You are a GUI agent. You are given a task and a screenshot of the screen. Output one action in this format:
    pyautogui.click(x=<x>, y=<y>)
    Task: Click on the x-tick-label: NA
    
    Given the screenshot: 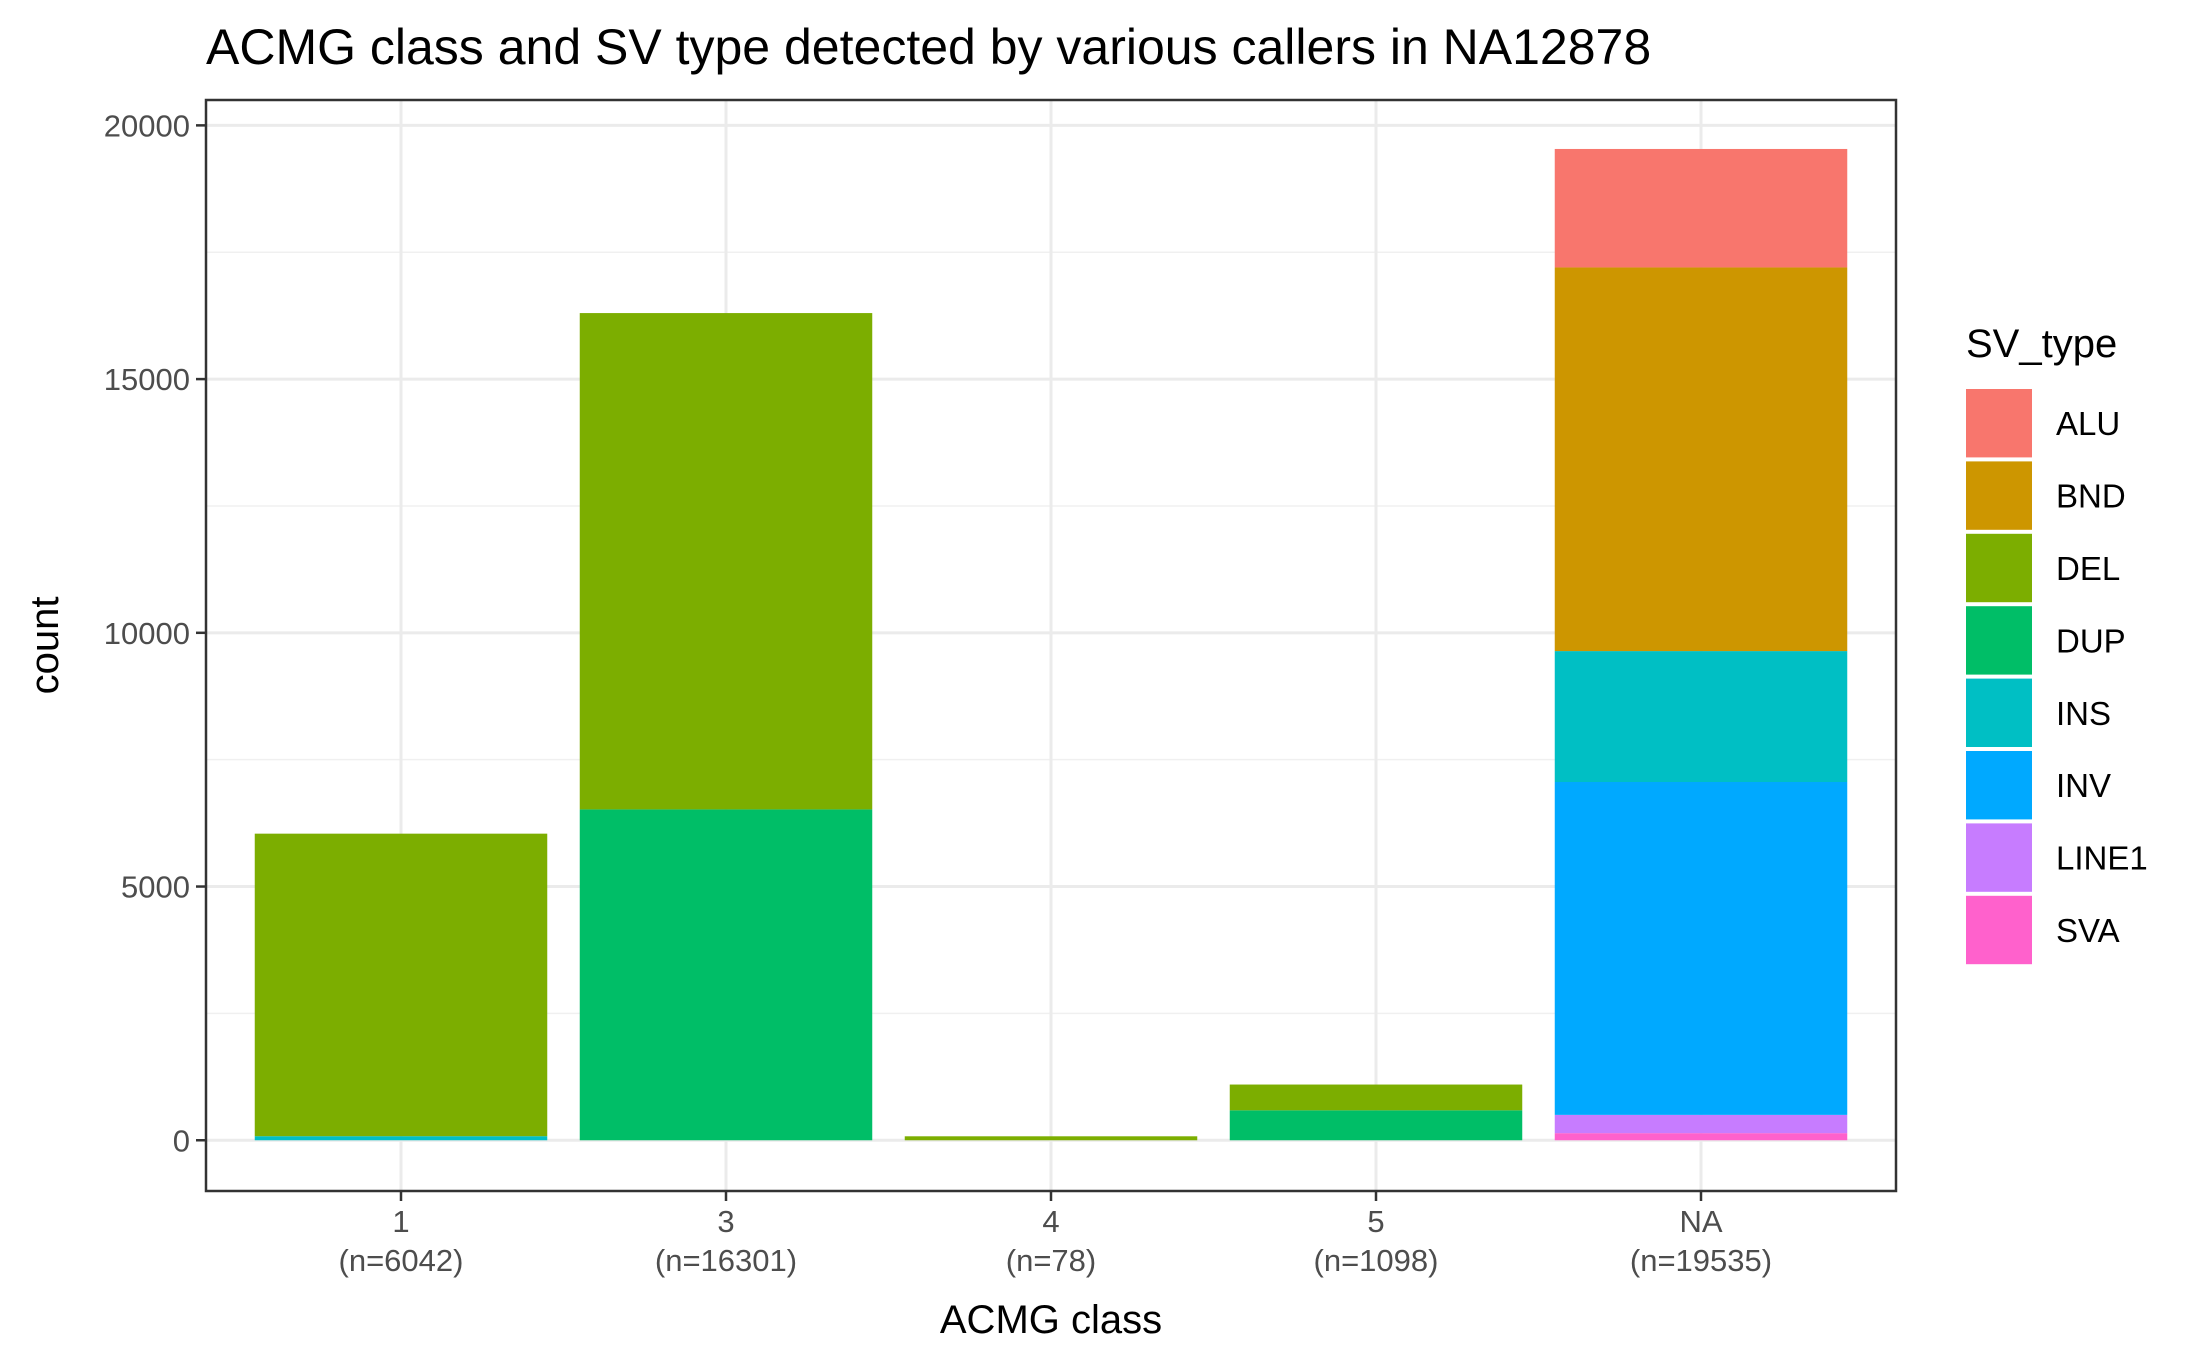 What is the action you would take?
    pyautogui.click(x=1700, y=1221)
    